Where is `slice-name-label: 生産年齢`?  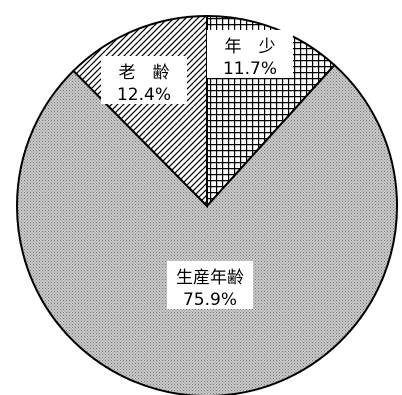
slice-name-label: 生産年齢 is located at coordinates (210, 278).